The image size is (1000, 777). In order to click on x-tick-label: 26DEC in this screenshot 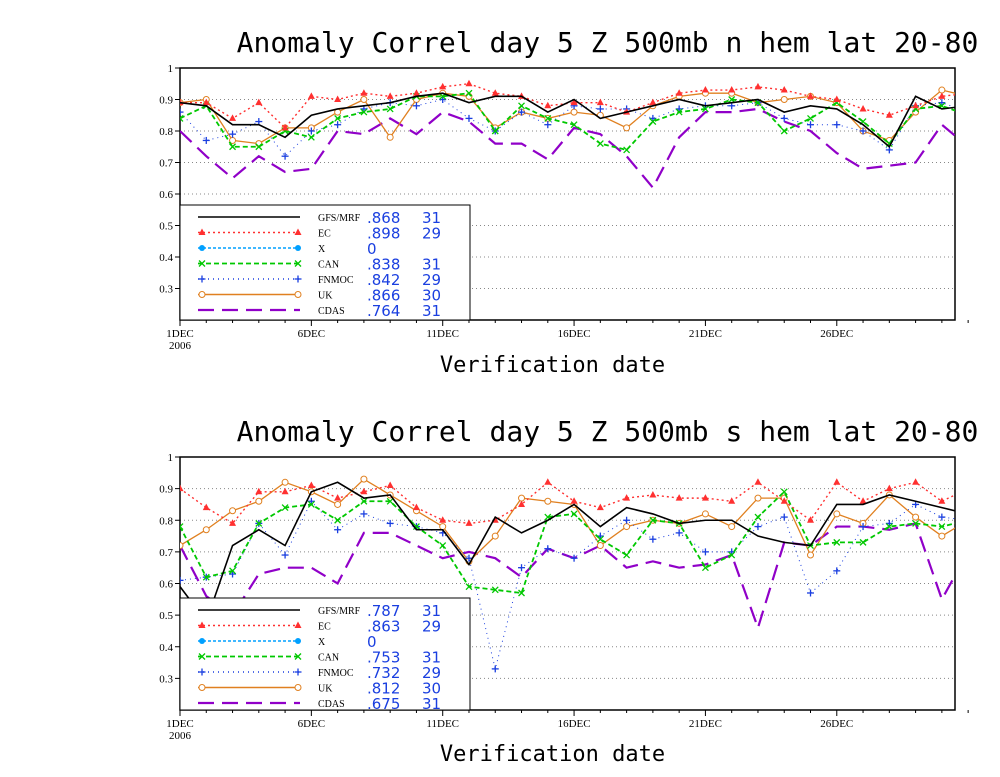, I will do `click(836, 724)`.